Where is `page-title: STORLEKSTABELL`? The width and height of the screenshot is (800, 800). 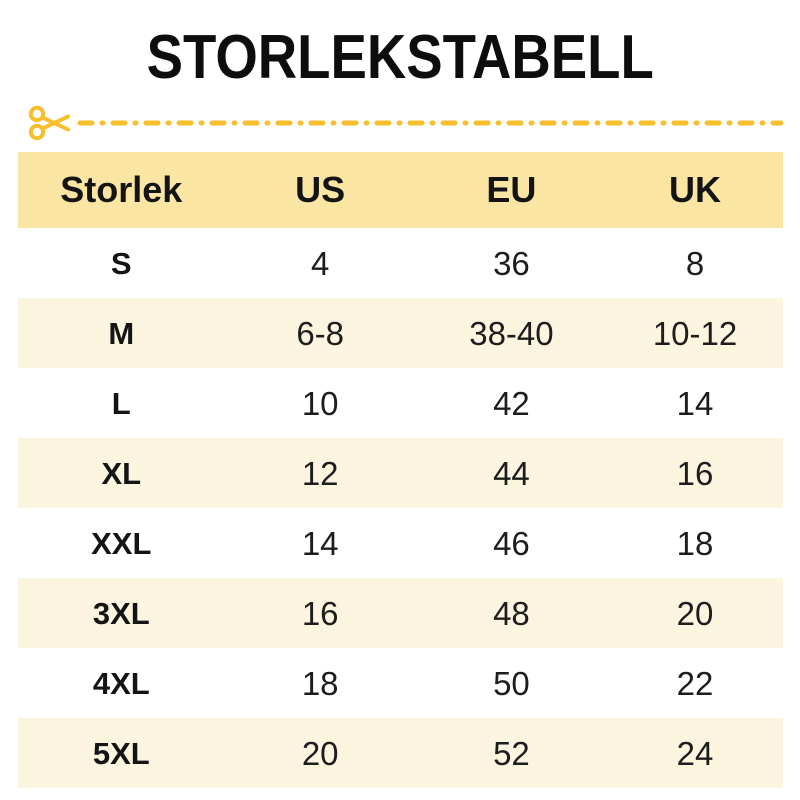 page-title: STORLEKSTABELL is located at coordinates (400, 58).